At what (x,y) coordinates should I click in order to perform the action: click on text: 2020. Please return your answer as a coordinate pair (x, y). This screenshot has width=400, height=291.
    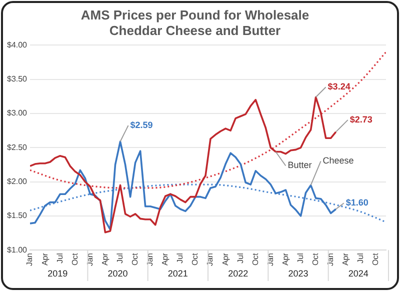
    Looking at the image, I should click on (118, 273).